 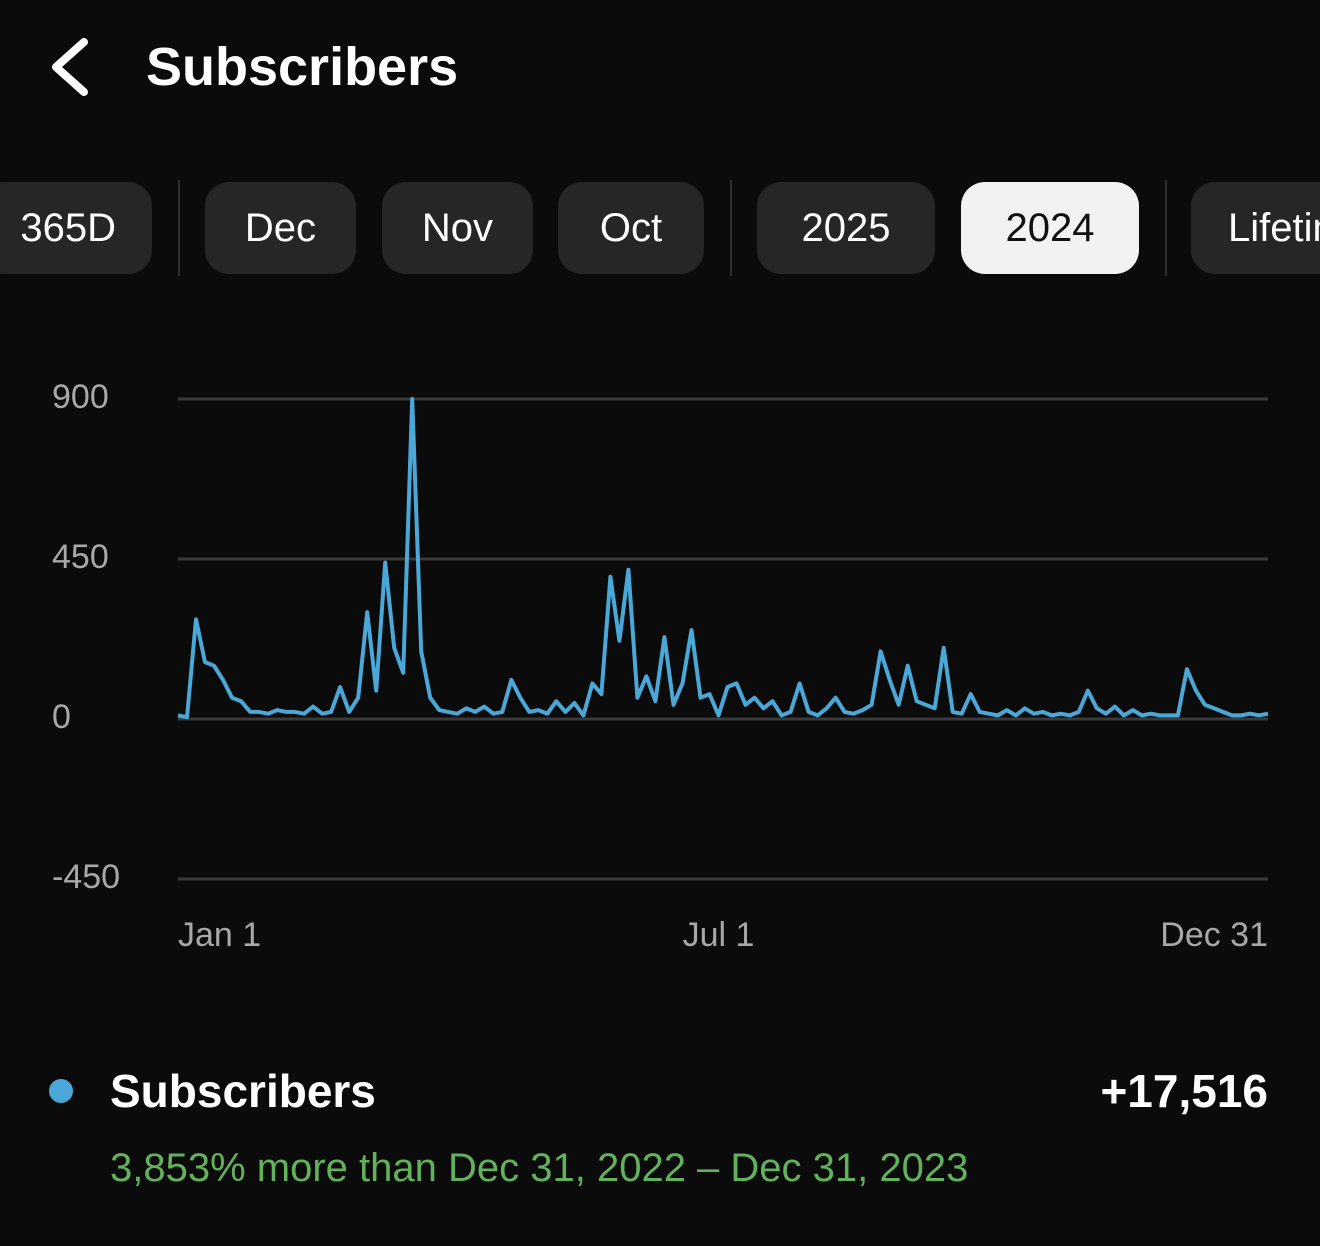 What do you see at coordinates (719, 935) in the screenshot?
I see `x-tick-label: Jul 1` at bounding box center [719, 935].